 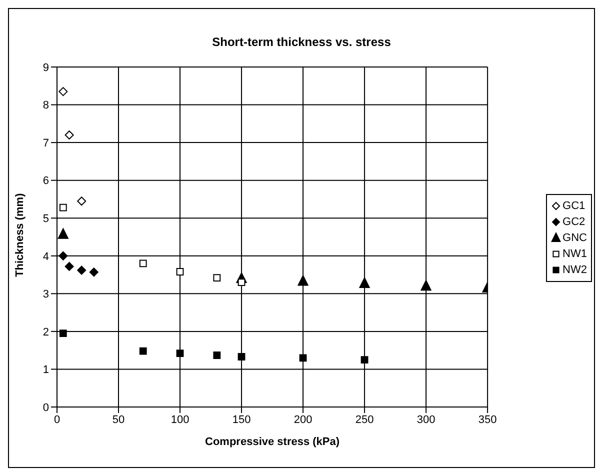 What do you see at coordinates (45, 68) in the screenshot?
I see `y-tick-label: 9` at bounding box center [45, 68].